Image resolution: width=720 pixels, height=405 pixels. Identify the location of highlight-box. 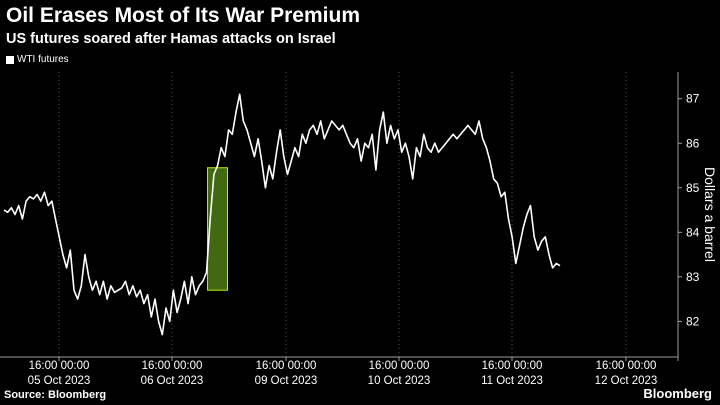
(218, 229).